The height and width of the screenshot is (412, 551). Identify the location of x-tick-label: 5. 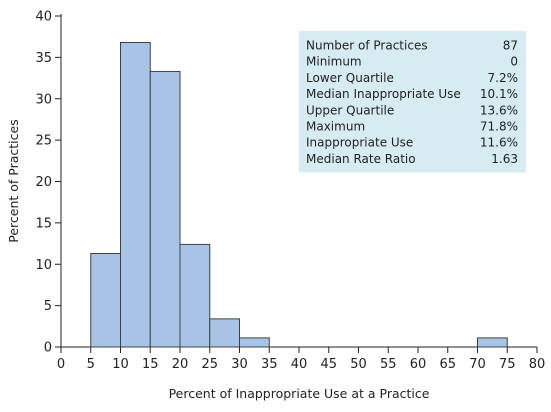
(91, 364).